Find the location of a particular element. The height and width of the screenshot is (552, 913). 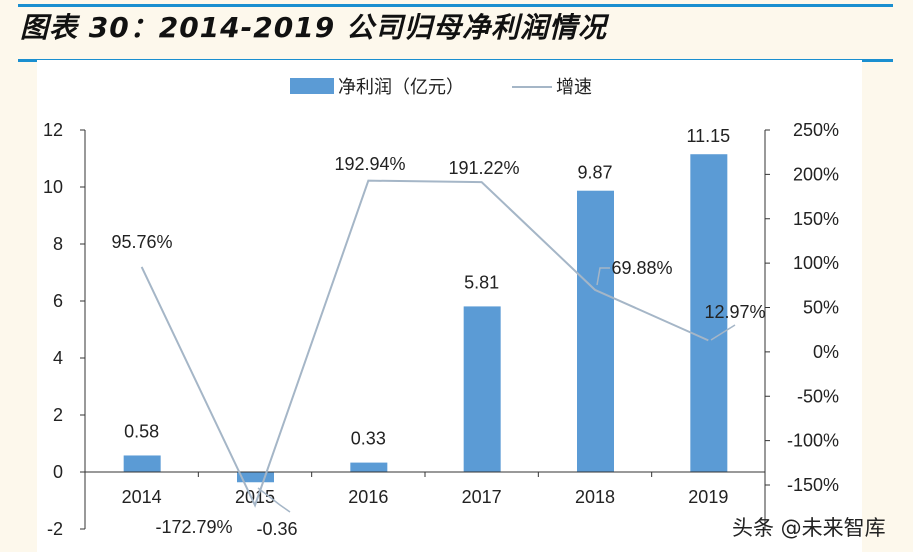

top-rule is located at coordinates (455, 5).